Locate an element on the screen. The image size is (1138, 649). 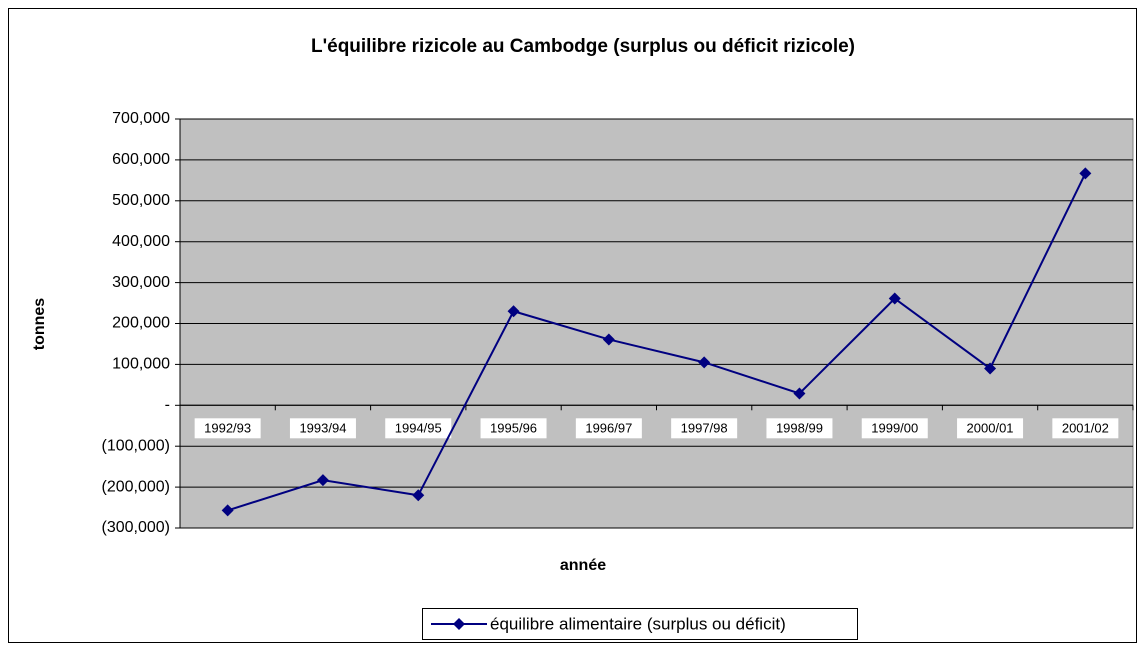
y-tick-label: 300,000 is located at coordinates (141, 282).